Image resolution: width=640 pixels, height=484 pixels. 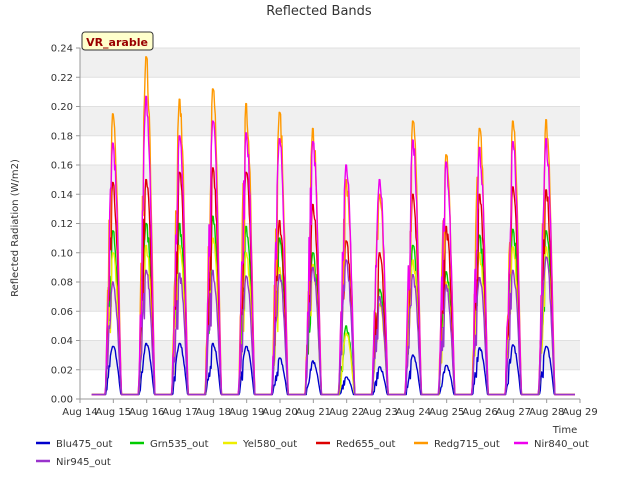 I want to click on annotation-text: VR_arable, so click(x=117, y=42).